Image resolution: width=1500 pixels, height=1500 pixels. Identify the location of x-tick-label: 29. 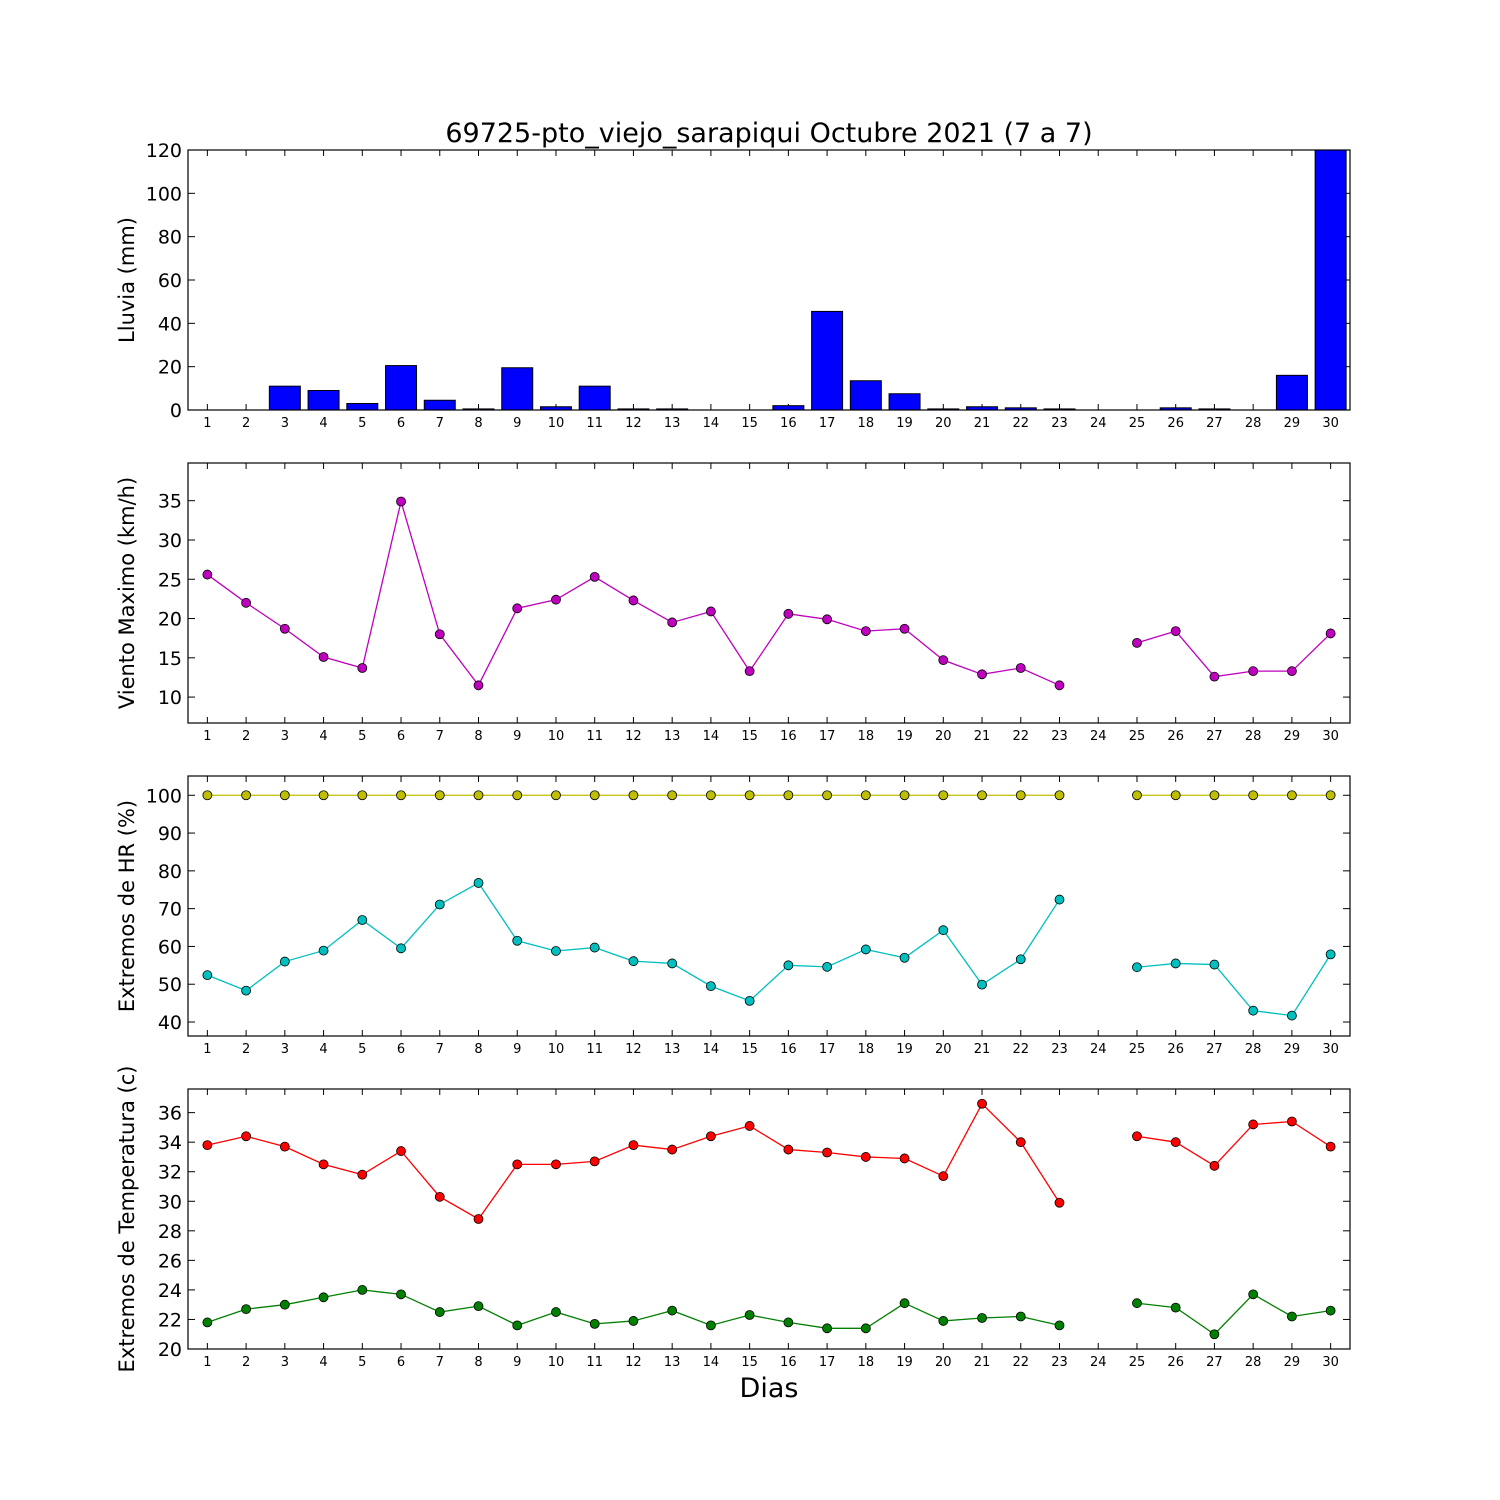
(1292, 1362).